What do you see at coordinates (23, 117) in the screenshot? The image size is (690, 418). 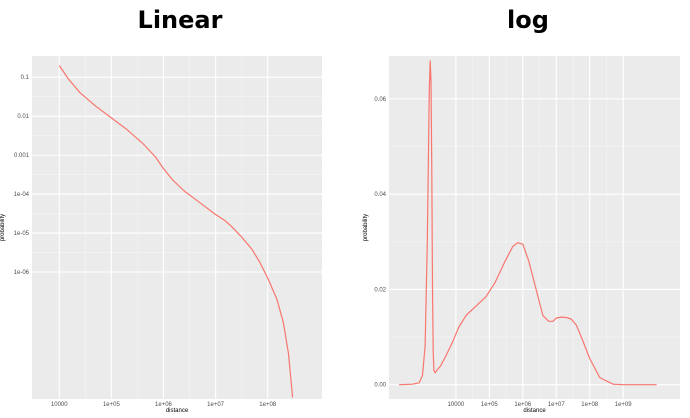 I see `y-tick-label: 0.01` at bounding box center [23, 117].